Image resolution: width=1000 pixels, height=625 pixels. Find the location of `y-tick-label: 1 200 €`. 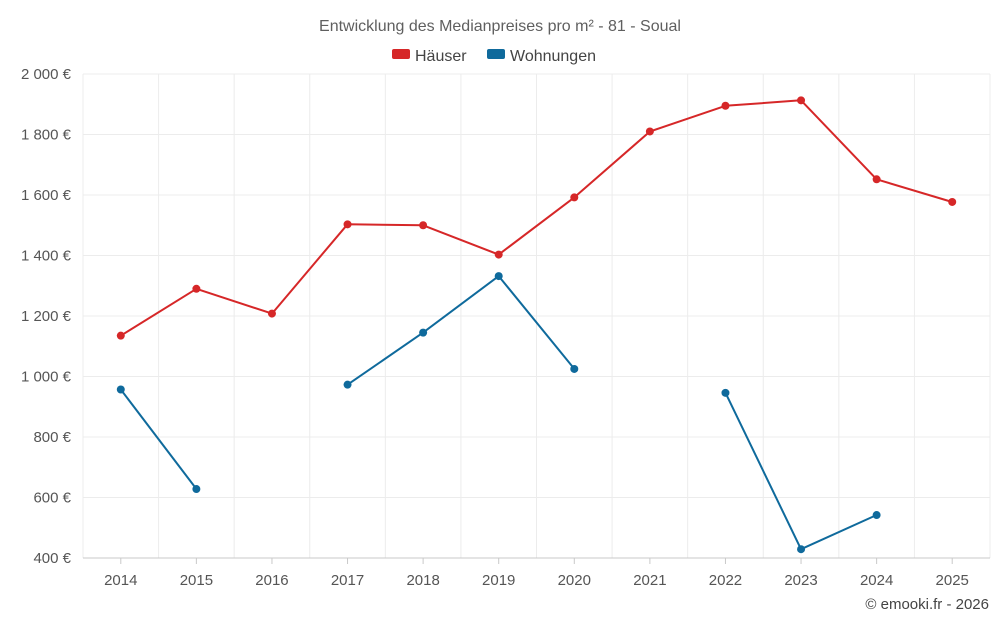

y-tick-label: 1 200 € is located at coordinates (46, 316).